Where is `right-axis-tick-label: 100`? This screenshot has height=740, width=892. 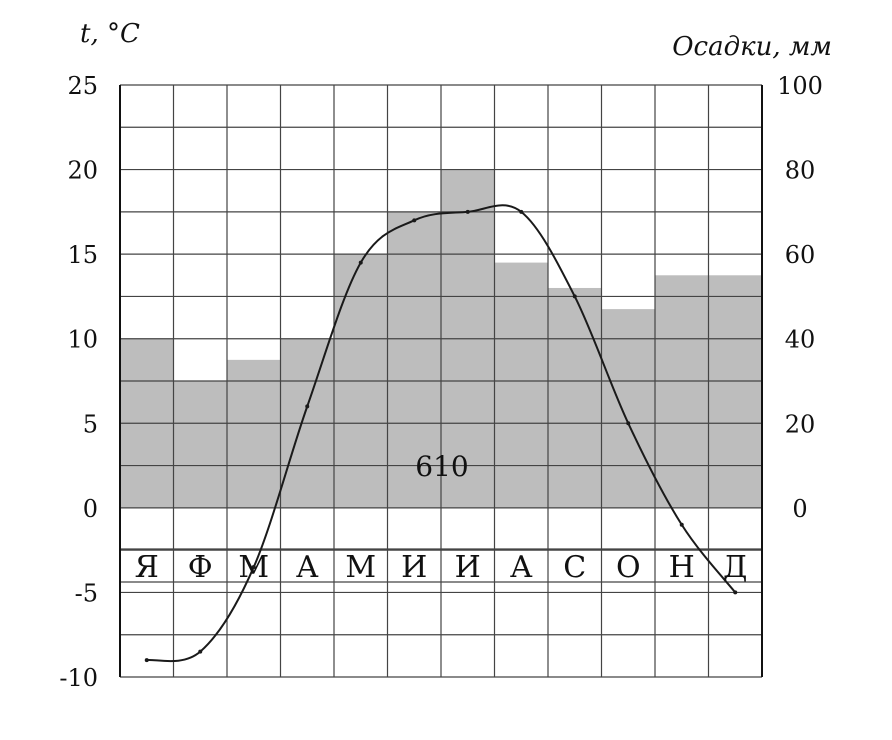
right-axis-tick-label: 100 is located at coordinates (800, 86).